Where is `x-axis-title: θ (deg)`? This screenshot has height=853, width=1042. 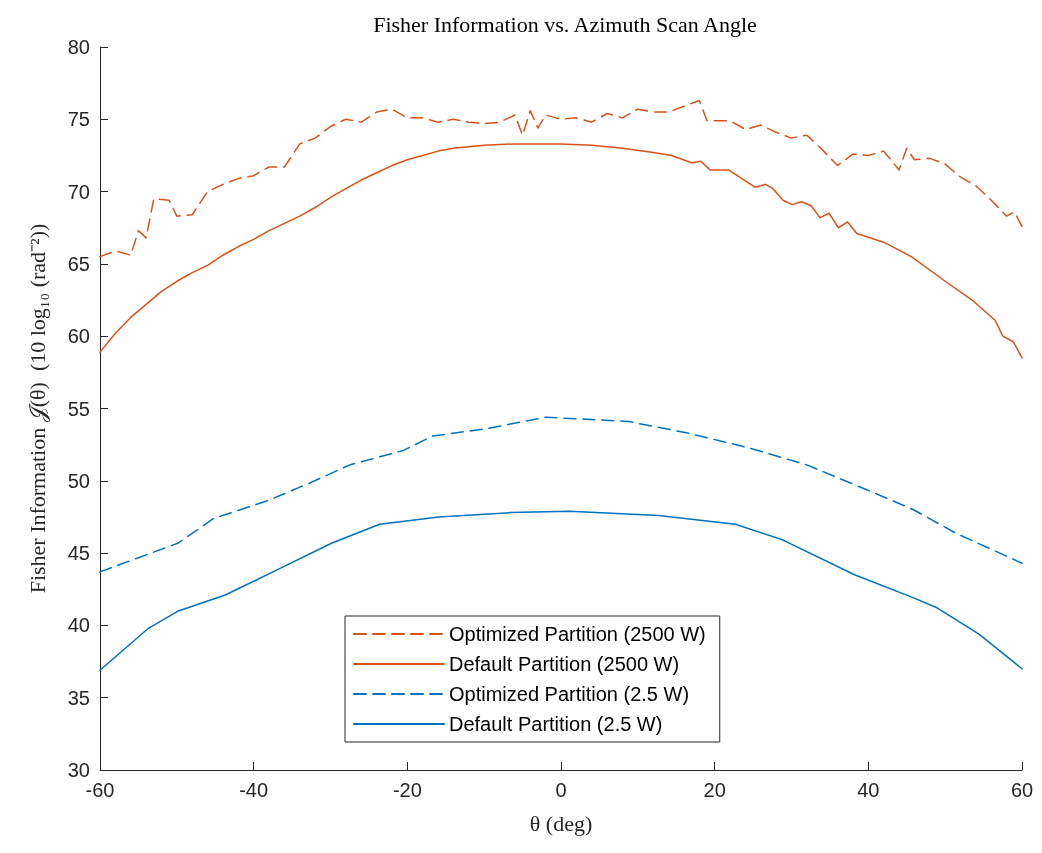
x-axis-title: θ (deg) is located at coordinates (561, 823).